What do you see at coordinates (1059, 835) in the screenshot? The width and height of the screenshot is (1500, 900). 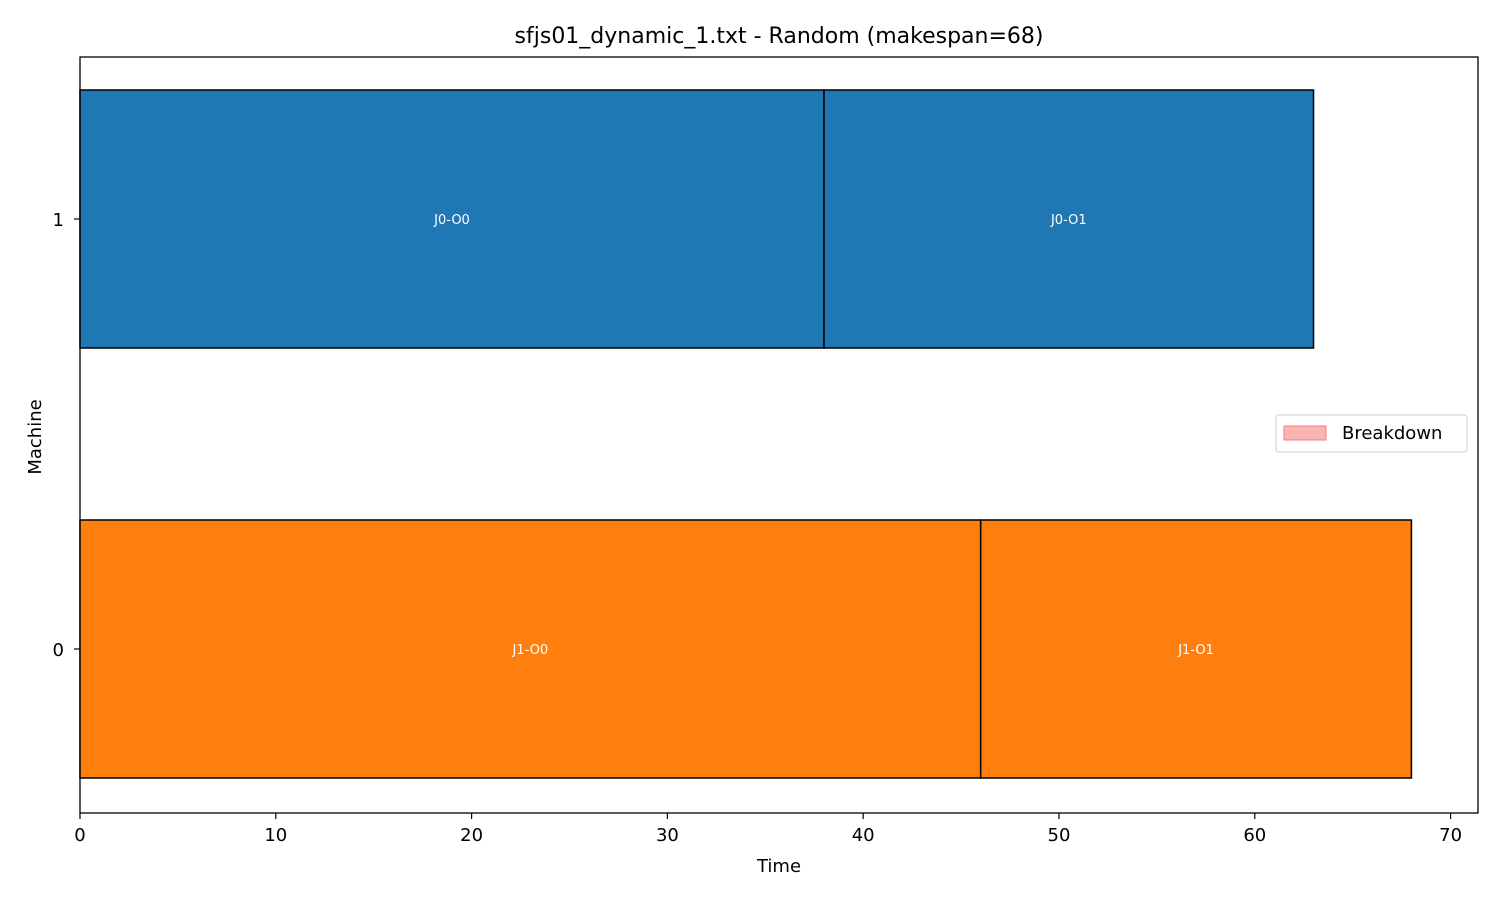 I see `x-tick-label: 50` at bounding box center [1059, 835].